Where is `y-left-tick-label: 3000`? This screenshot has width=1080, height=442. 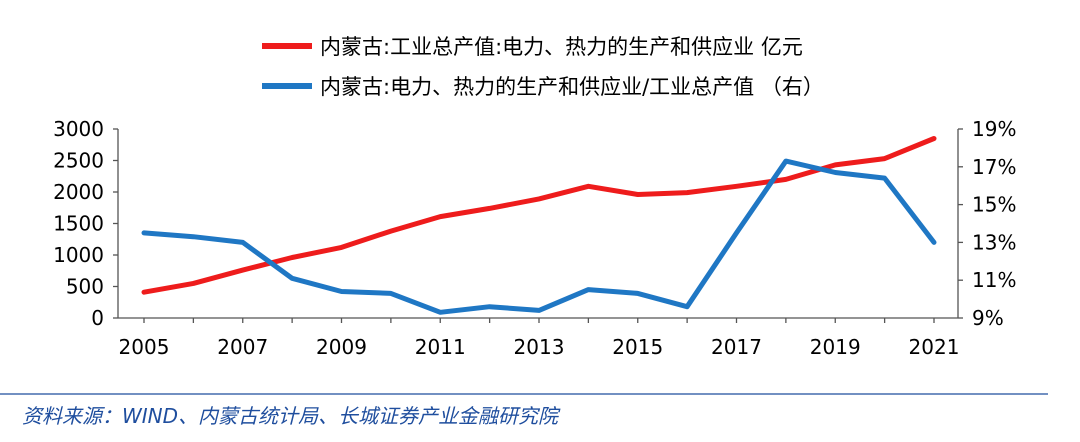
y-left-tick-label: 3000 is located at coordinates (78, 129).